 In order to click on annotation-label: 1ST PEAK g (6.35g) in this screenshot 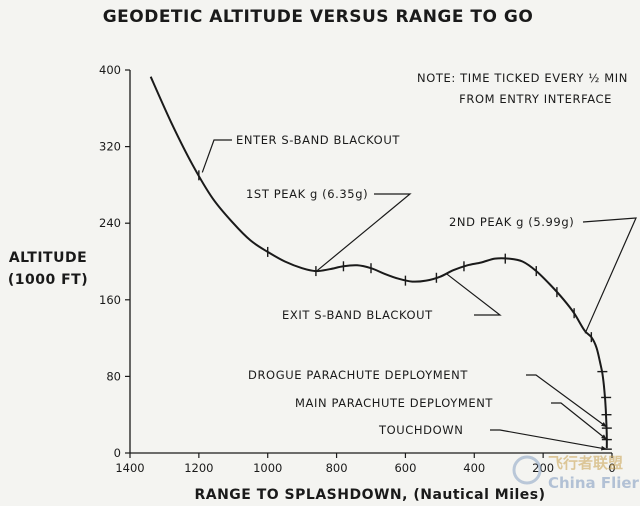, I will do `click(307, 194)`.